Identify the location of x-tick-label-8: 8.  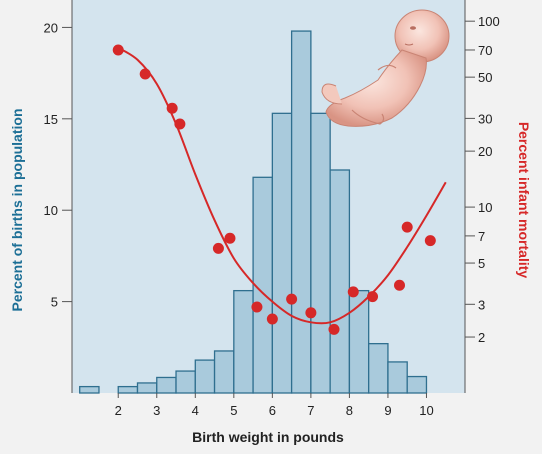
(349, 410).